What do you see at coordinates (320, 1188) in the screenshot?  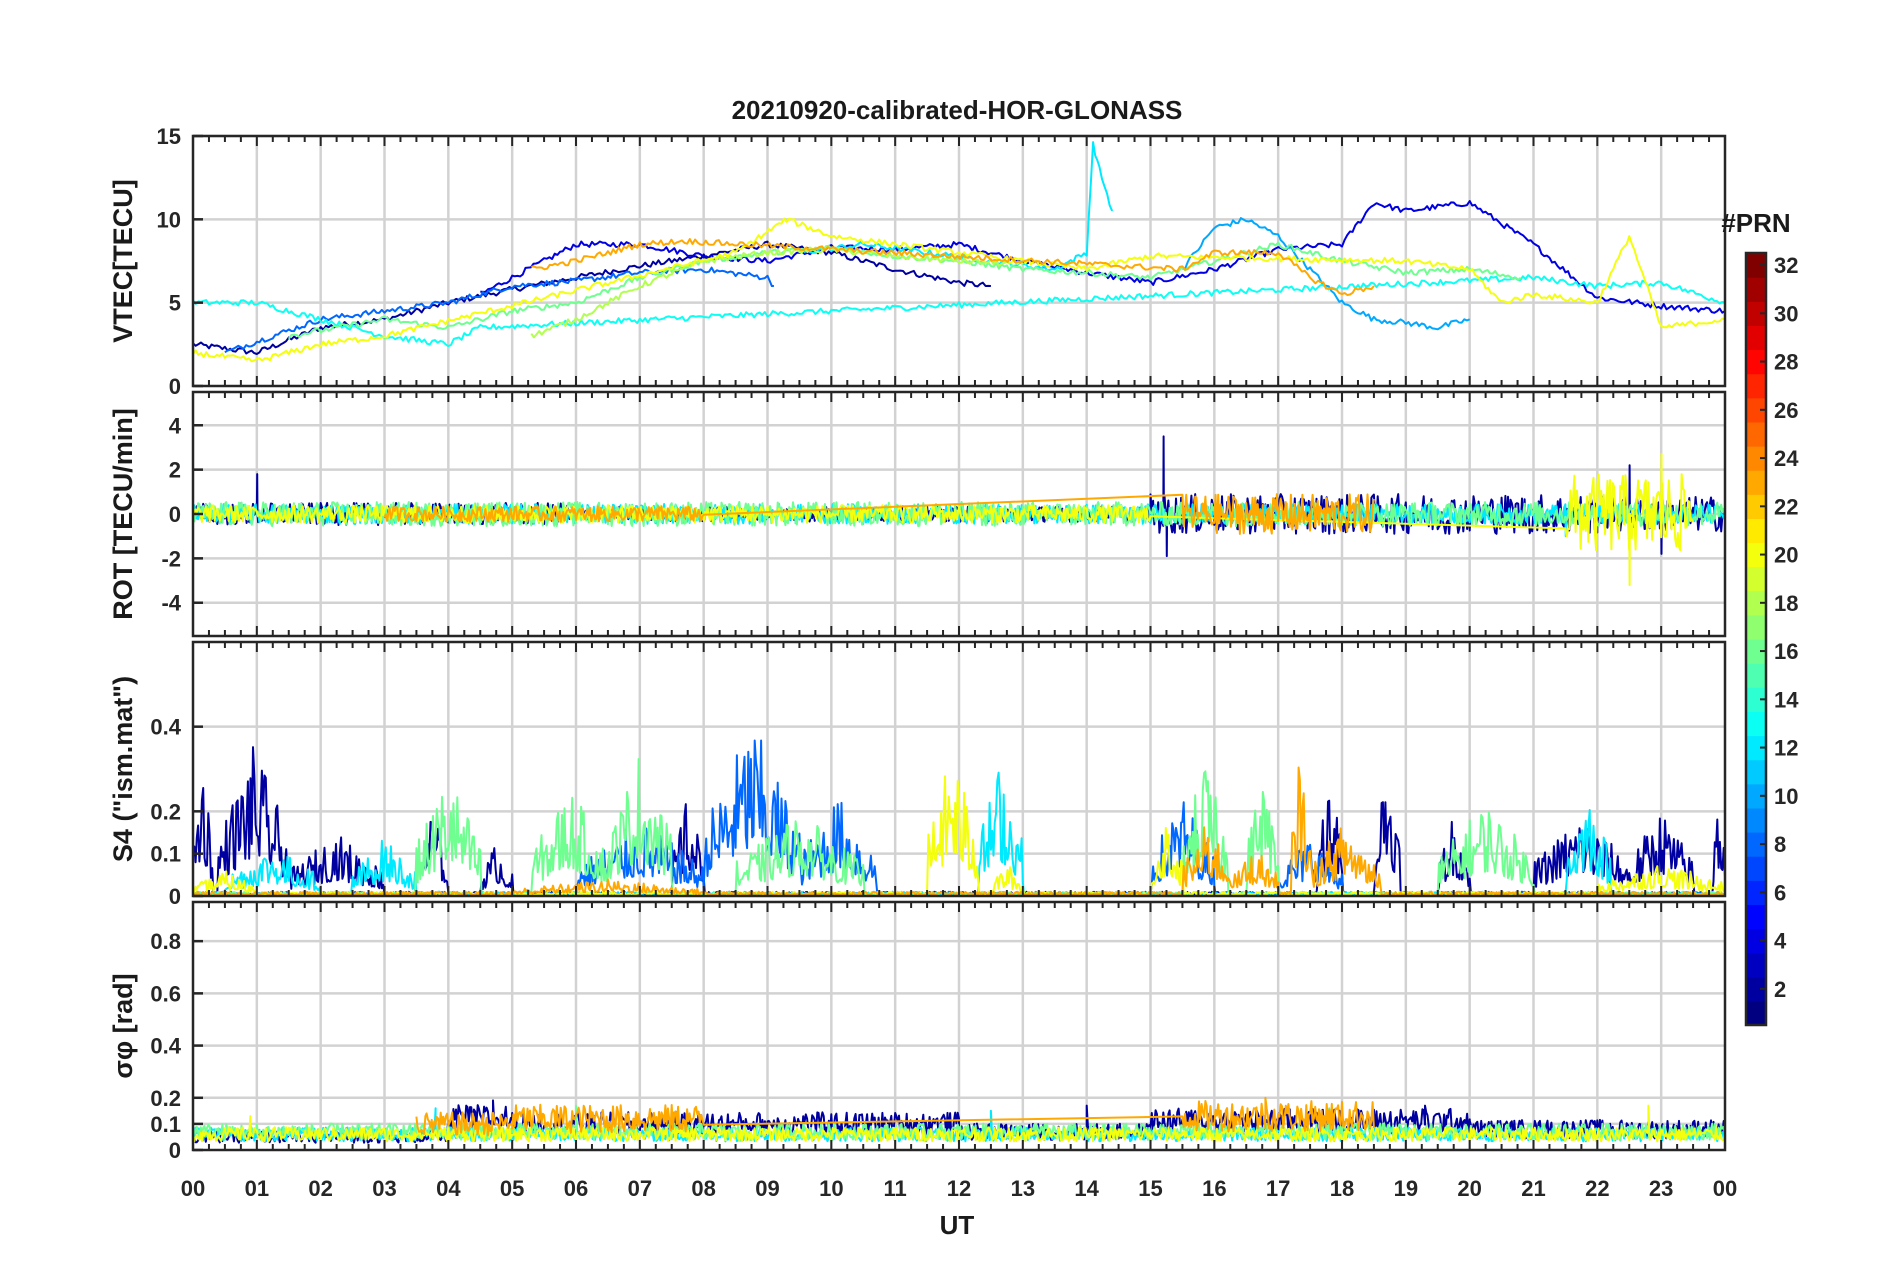 I see `x-tick-label: 02` at bounding box center [320, 1188].